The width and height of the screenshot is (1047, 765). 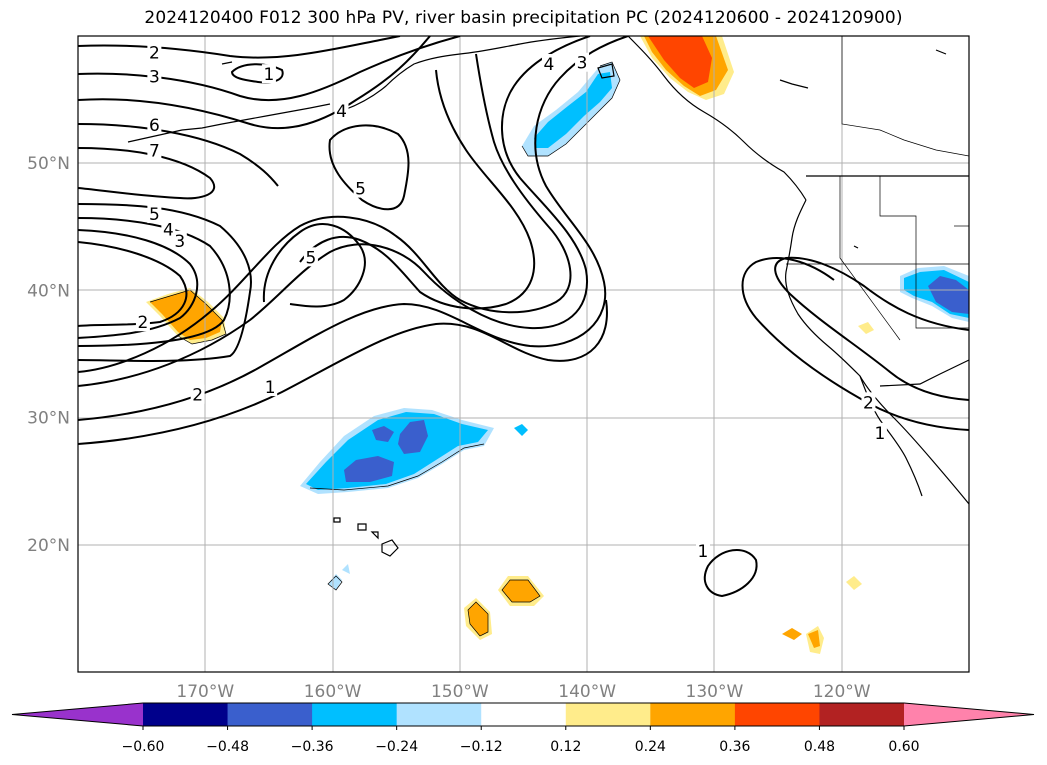 What do you see at coordinates (343, 372) in the screenshot?
I see `pv-contour-0-south` at bounding box center [343, 372].